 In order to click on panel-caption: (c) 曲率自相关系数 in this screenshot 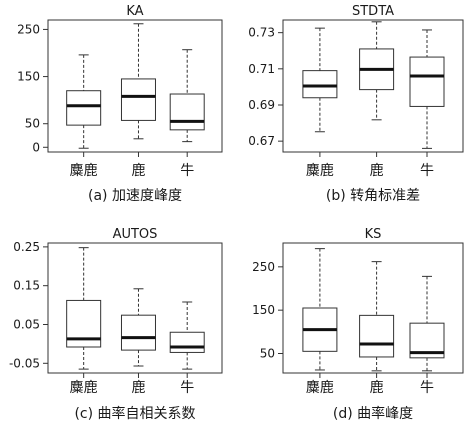, I will do `click(134, 413)`.